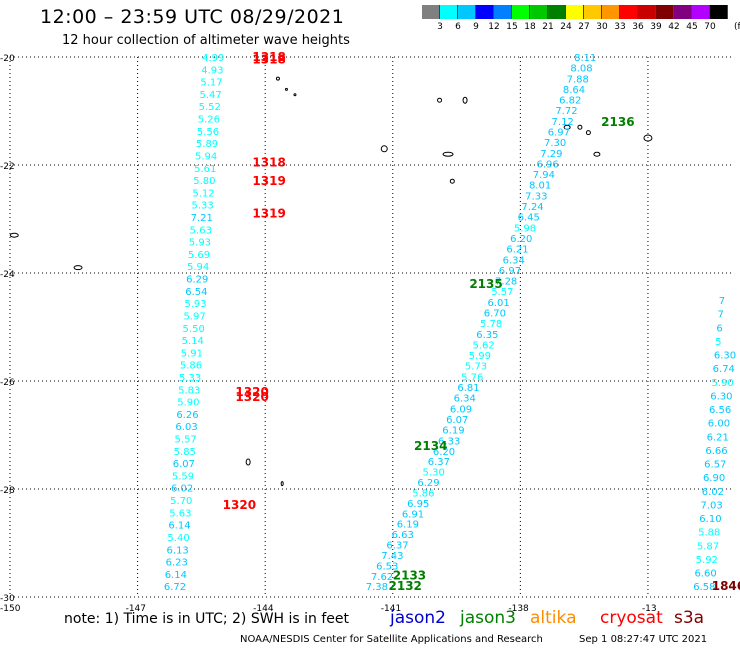  I want to click on pass-label-jason3: 2134, so click(430, 446).